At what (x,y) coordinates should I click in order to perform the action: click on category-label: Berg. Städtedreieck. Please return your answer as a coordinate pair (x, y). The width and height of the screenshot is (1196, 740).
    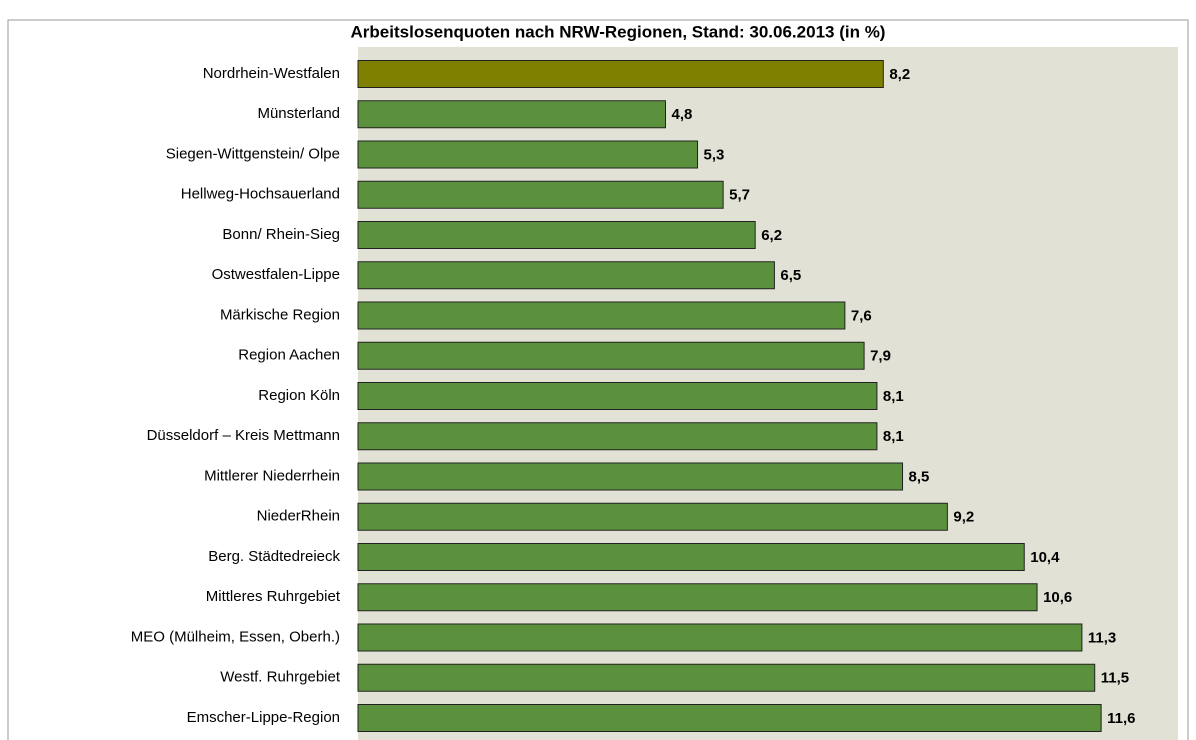
    Looking at the image, I should click on (274, 556).